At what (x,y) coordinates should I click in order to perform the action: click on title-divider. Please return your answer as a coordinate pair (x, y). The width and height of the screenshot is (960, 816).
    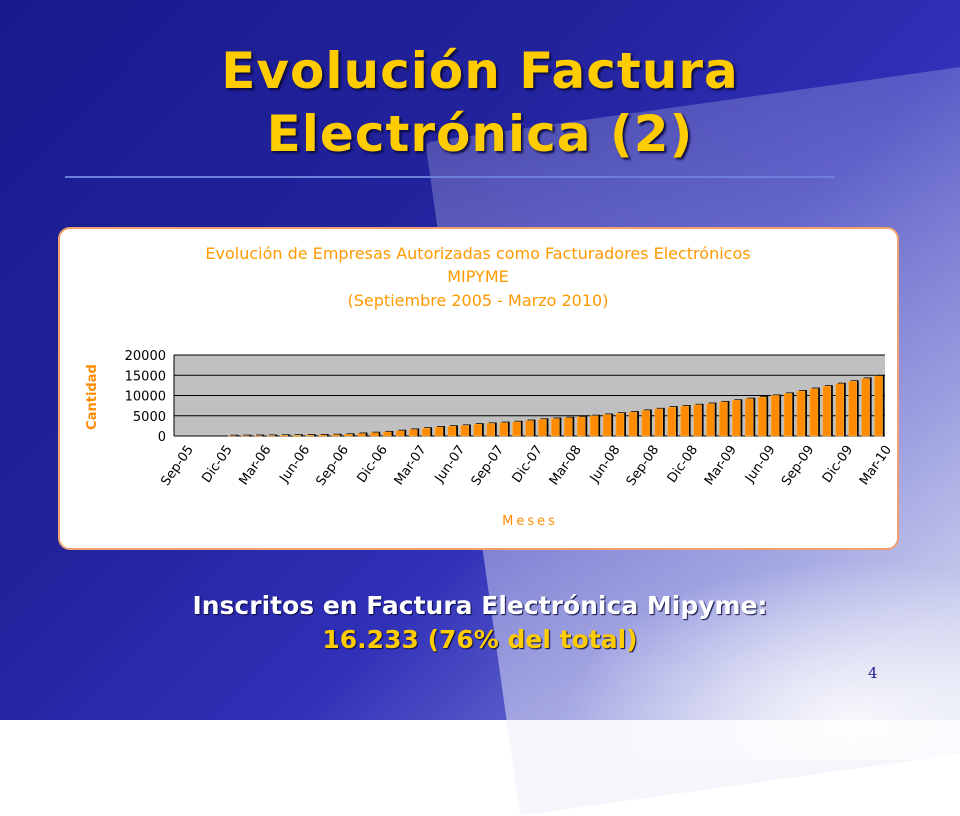
    Looking at the image, I should click on (450, 177).